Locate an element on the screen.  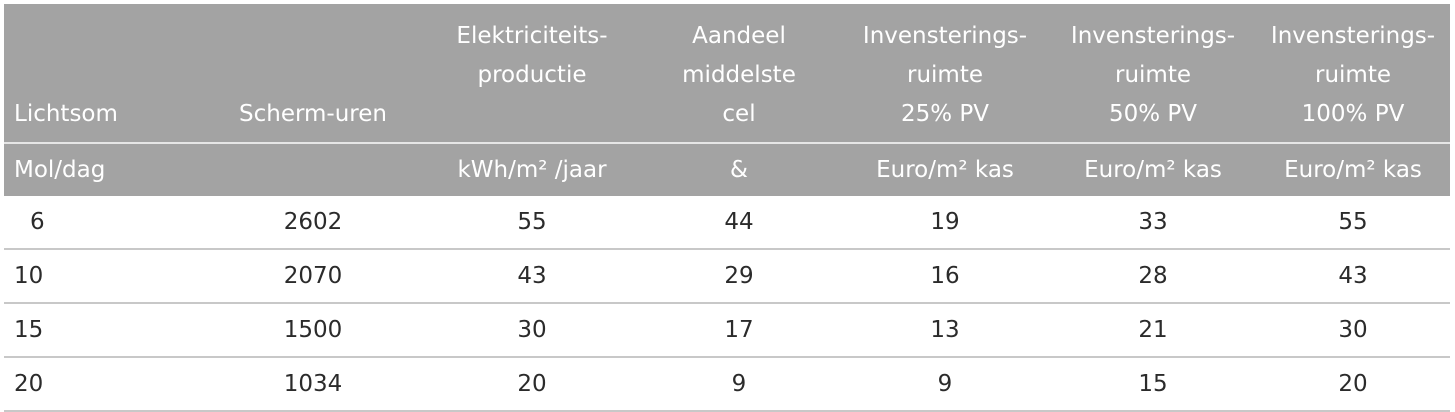
column-header-lichtsom: Lichtsom is located at coordinates (102, 74).